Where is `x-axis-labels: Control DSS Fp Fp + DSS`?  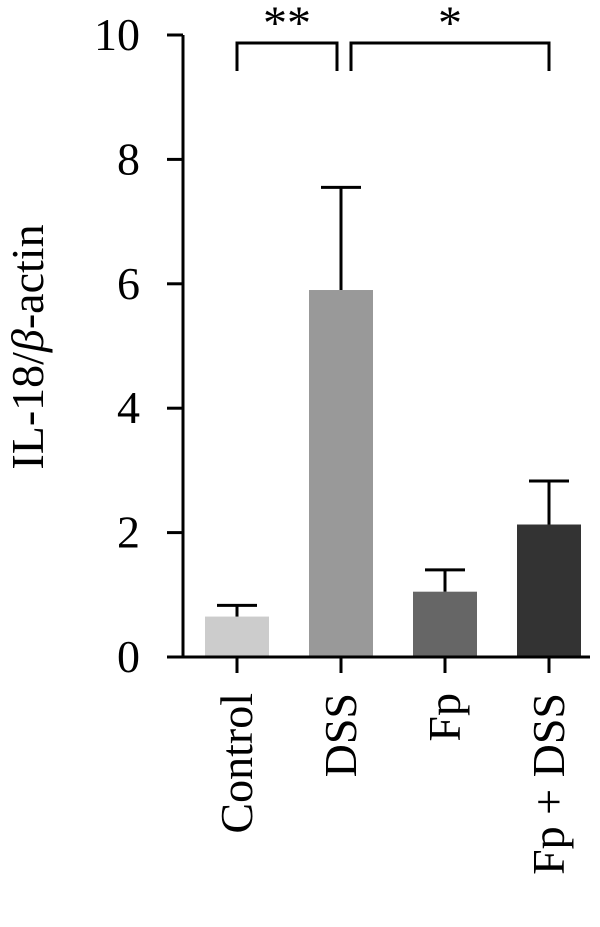 x-axis-labels: Control DSS Fp Fp + DSS is located at coordinates (392, 784).